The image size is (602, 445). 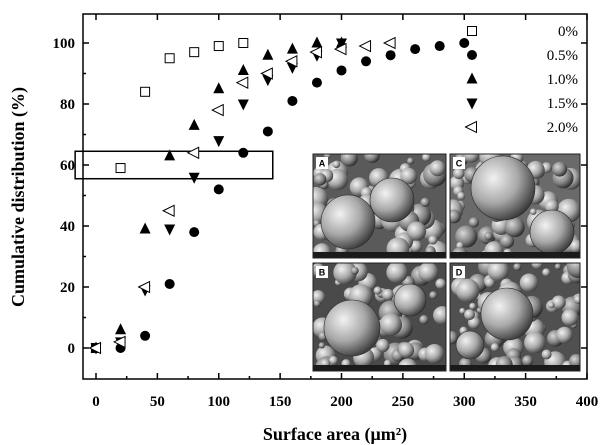 I want to click on sem-panel-C: C, so click(x=515, y=206).